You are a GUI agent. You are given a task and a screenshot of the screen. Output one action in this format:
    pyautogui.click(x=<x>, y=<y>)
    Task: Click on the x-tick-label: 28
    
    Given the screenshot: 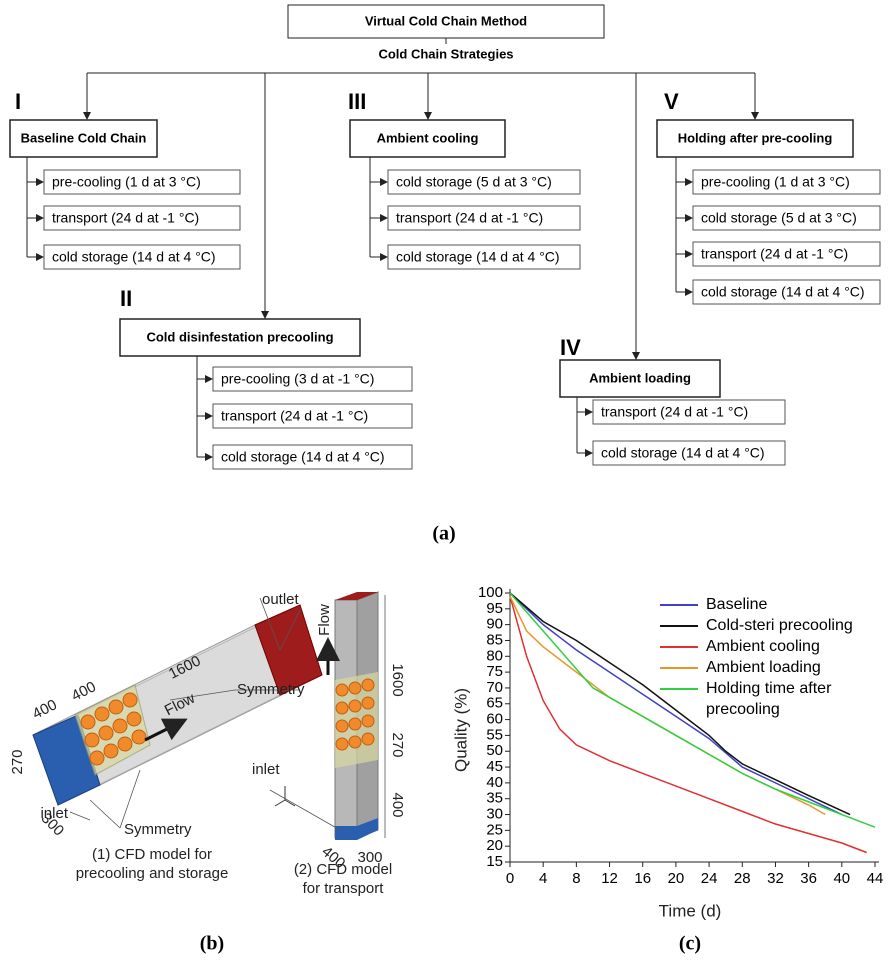 What is the action you would take?
    pyautogui.click(x=742, y=878)
    